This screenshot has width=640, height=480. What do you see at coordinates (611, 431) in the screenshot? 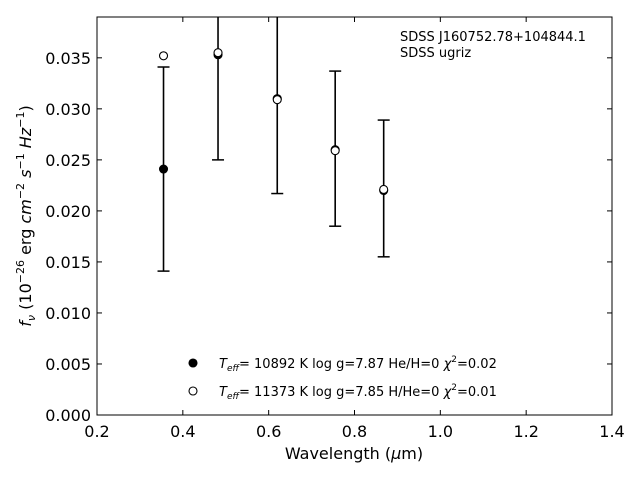
I see `x-tick-label: 1.4` at bounding box center [611, 431].